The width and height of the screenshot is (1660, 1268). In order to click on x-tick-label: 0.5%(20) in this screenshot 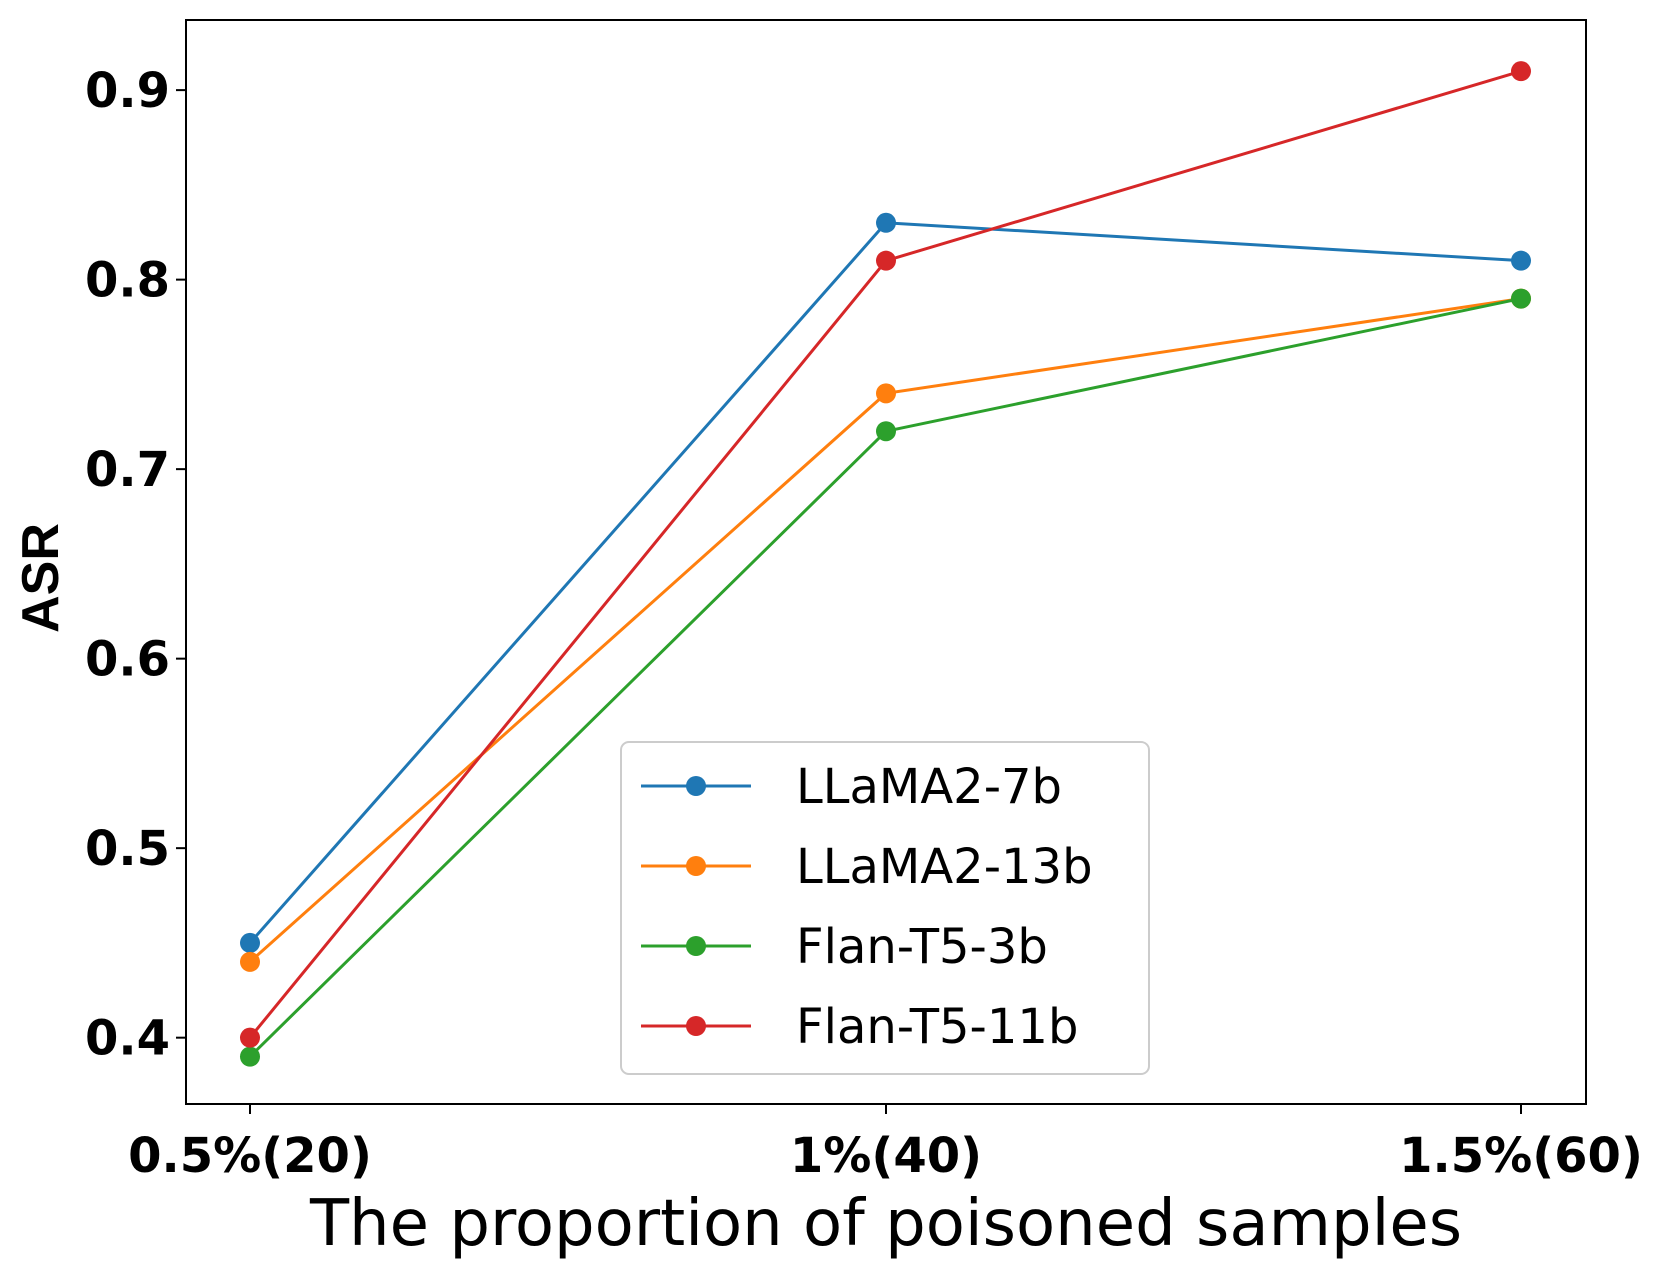, I will do `click(250, 1156)`.